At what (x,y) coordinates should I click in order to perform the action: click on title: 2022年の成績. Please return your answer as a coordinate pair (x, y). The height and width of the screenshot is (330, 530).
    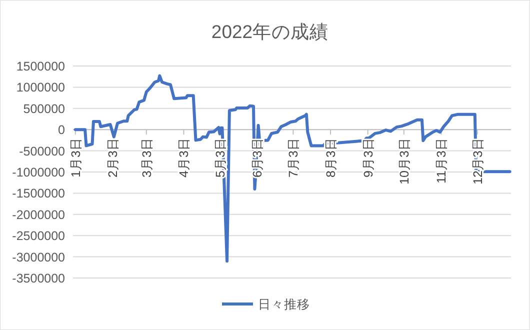
    Looking at the image, I should click on (270, 31).